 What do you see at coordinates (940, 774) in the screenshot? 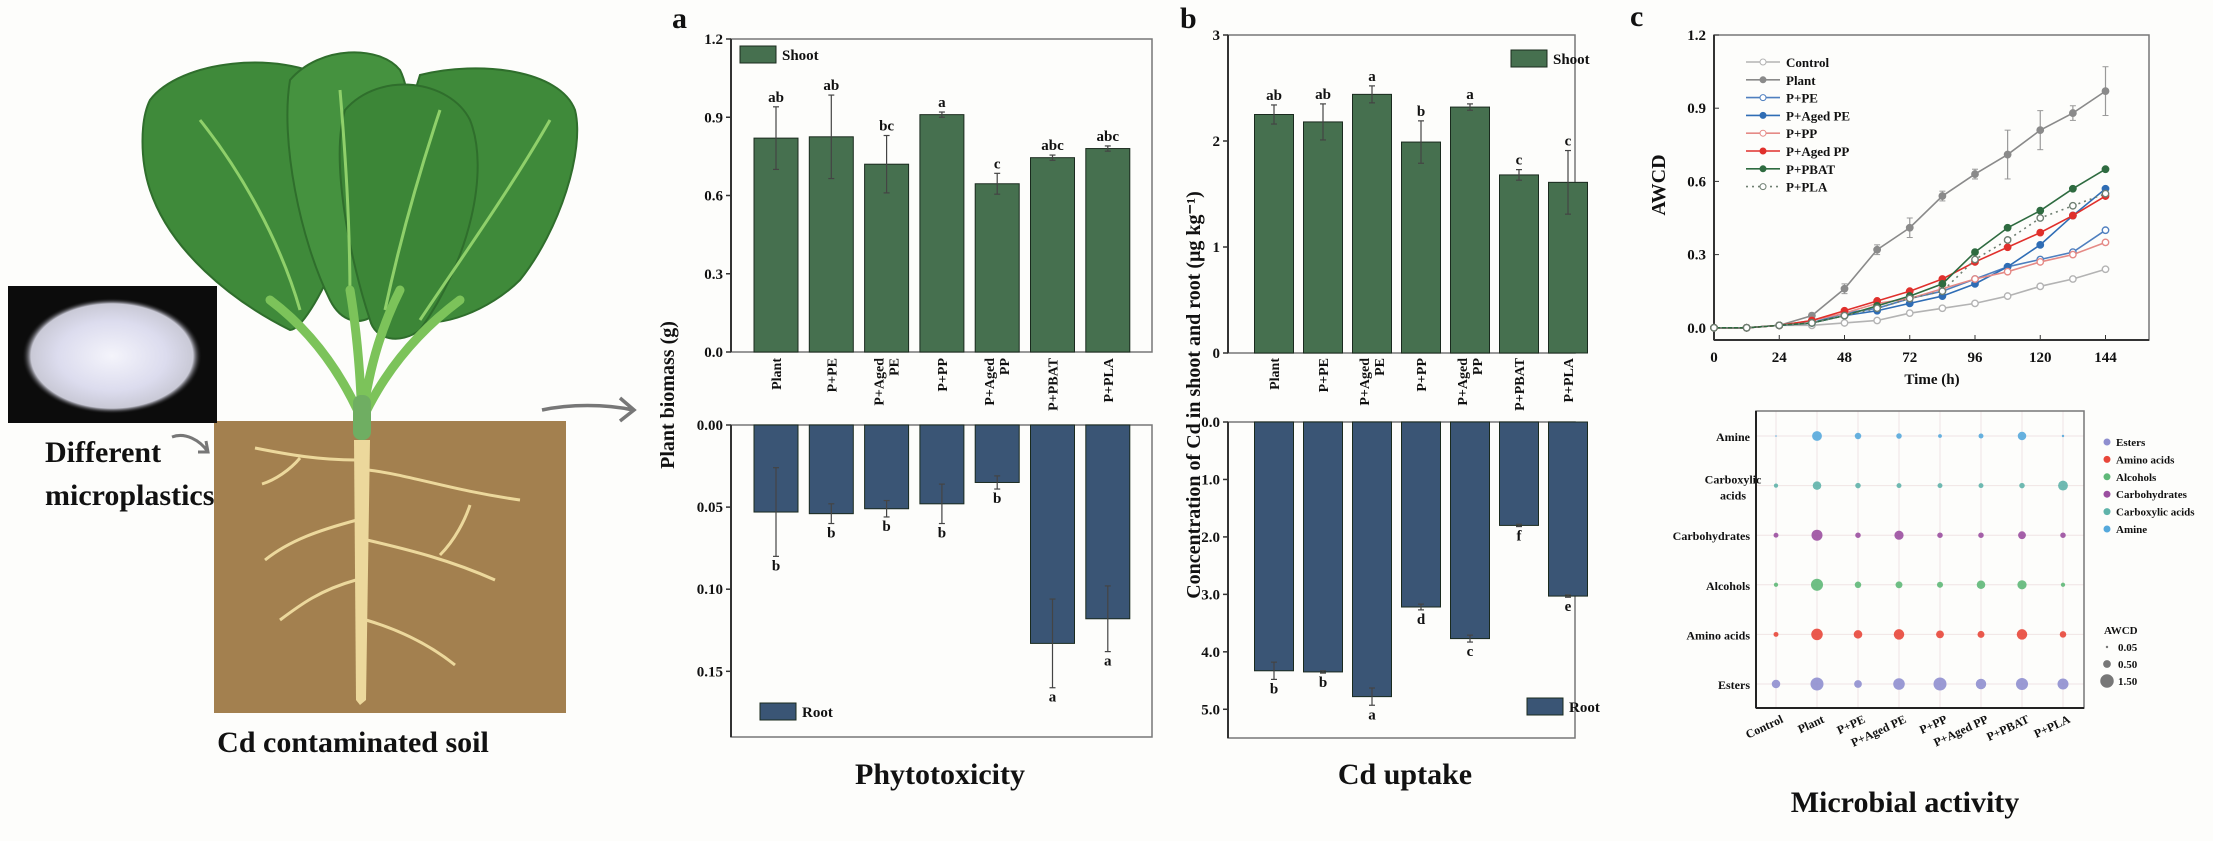
I see `caption-phytotoxicity: Phytotoxicity` at bounding box center [940, 774].